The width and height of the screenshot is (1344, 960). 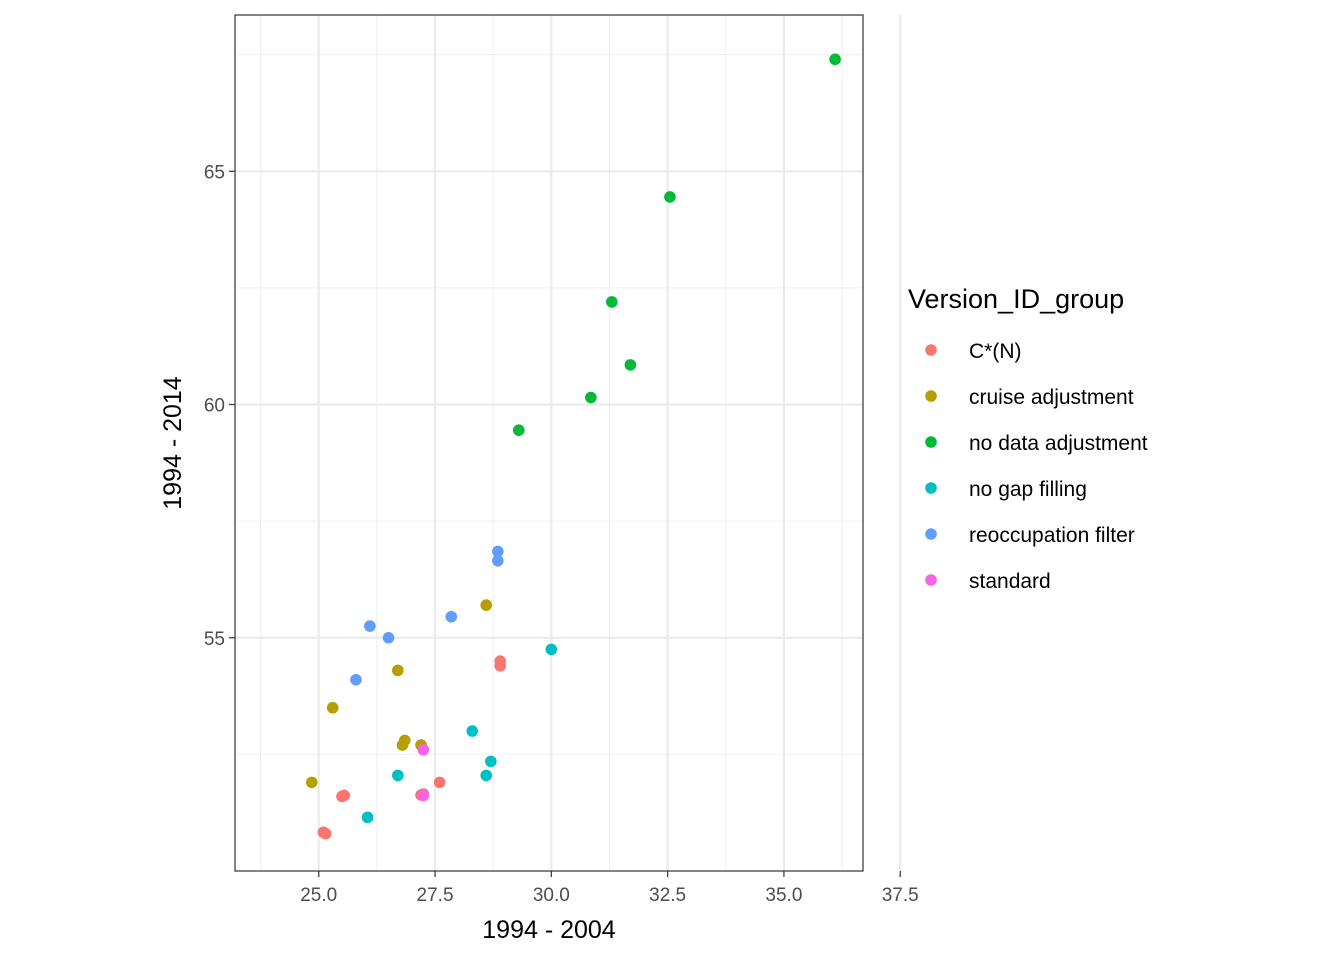 I want to click on legend-label-standard: standard, so click(x=1010, y=581).